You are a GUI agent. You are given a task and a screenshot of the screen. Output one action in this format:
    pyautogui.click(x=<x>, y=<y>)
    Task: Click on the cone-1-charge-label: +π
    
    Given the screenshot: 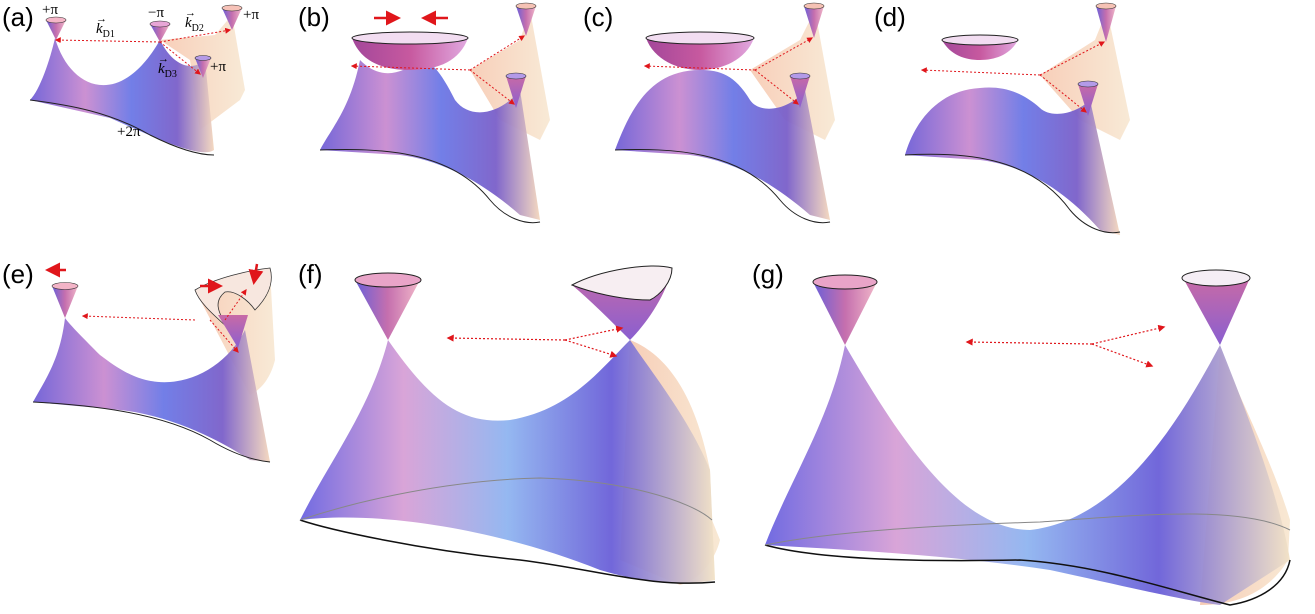 What is the action you would take?
    pyautogui.click(x=50, y=10)
    